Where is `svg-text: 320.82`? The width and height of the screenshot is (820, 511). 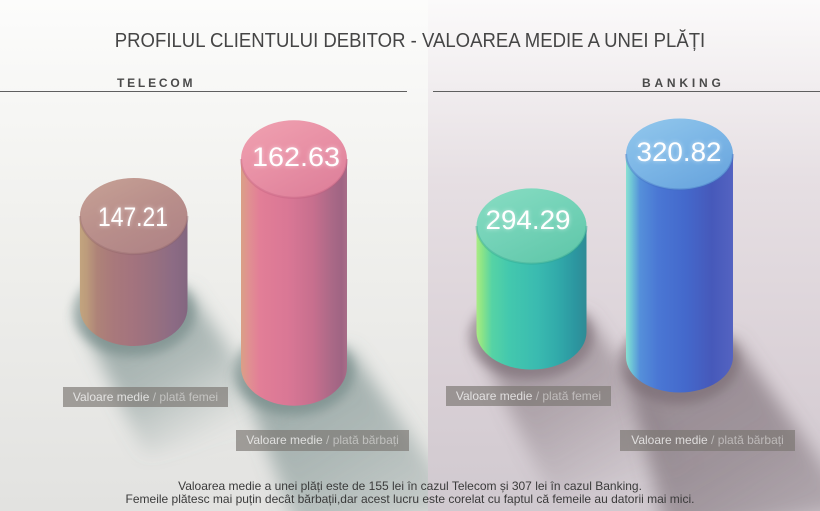 svg-text: 320.82 is located at coordinates (679, 152).